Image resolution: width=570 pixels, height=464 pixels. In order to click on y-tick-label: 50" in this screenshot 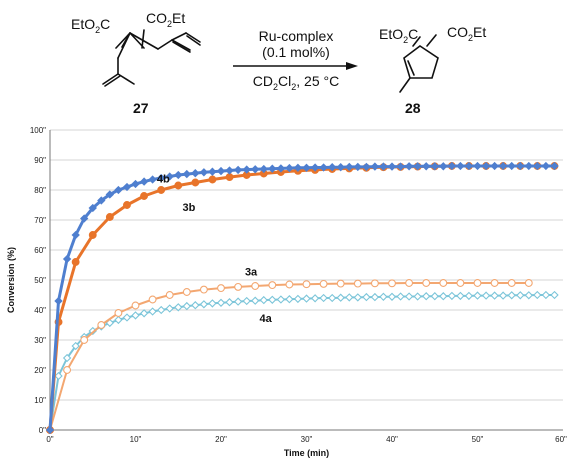, I will do `click(40, 280)`.